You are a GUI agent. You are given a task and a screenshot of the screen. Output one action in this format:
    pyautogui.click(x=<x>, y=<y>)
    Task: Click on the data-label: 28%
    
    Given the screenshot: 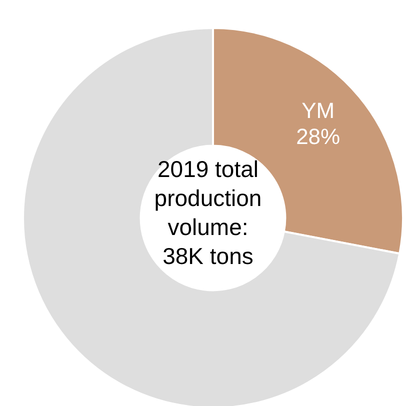 What is the action you would take?
    pyautogui.click(x=318, y=136)
    